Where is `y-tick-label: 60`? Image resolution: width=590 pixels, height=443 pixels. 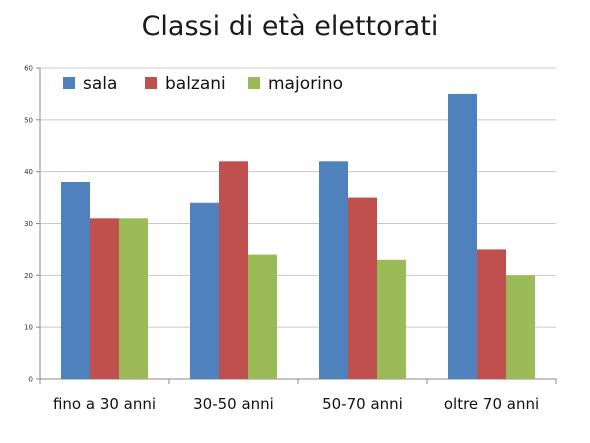
y-tick-label: 60 is located at coordinates (28, 69).